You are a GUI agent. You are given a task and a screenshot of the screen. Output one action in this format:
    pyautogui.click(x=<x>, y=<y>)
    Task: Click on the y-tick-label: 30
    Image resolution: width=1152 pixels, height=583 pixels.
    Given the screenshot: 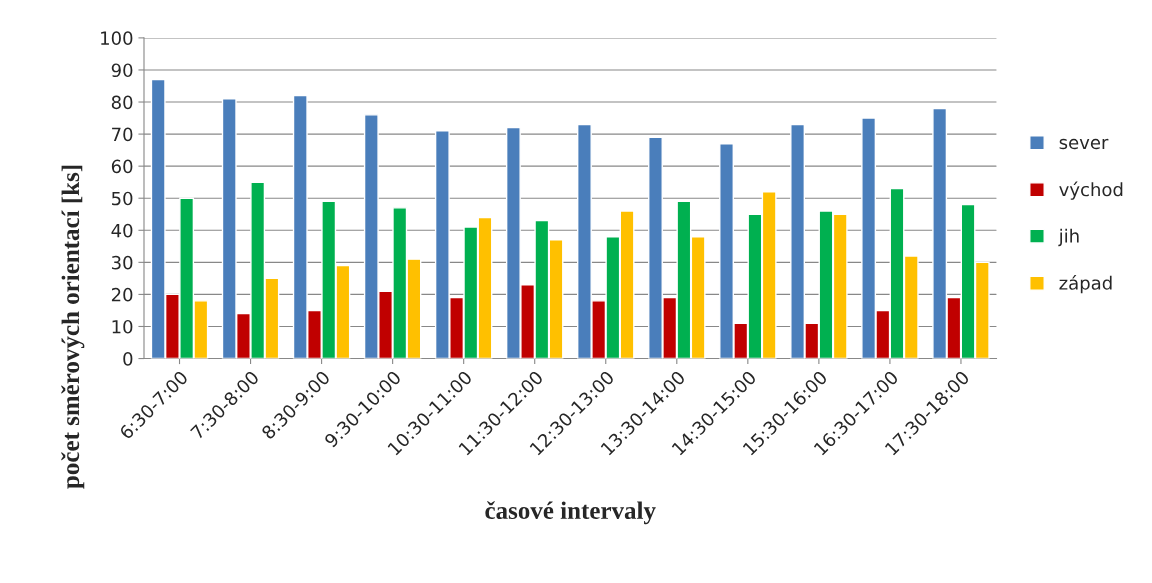 What is the action you would take?
    pyautogui.click(x=122, y=262)
    